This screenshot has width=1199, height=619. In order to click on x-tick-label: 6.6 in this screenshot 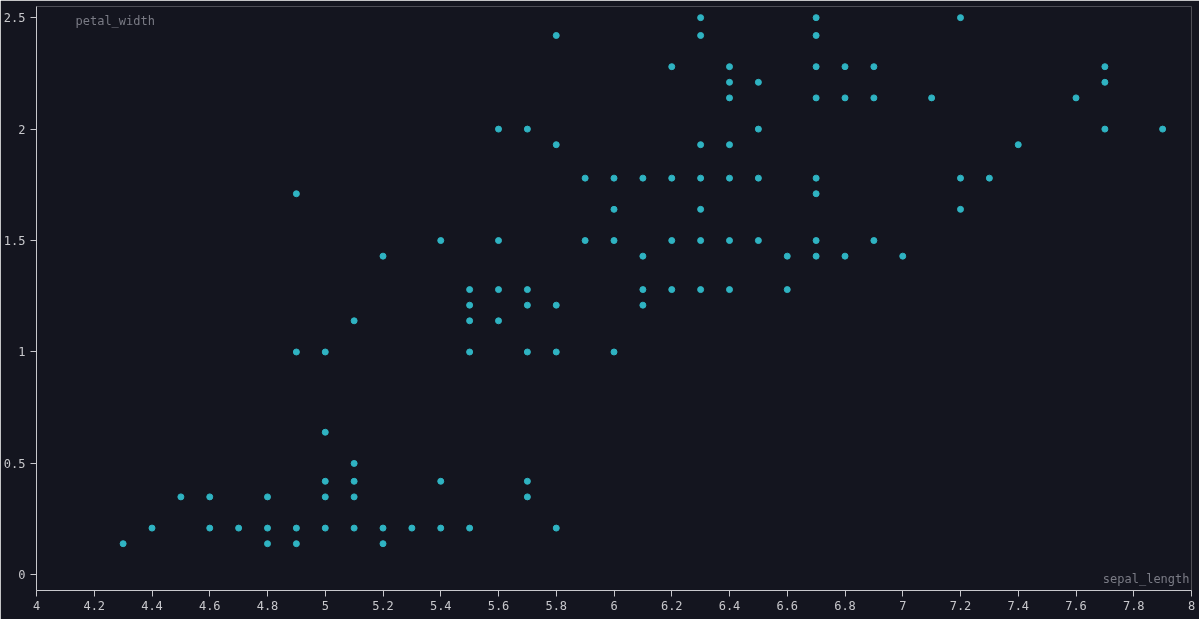, I will do `click(787, 605)`.